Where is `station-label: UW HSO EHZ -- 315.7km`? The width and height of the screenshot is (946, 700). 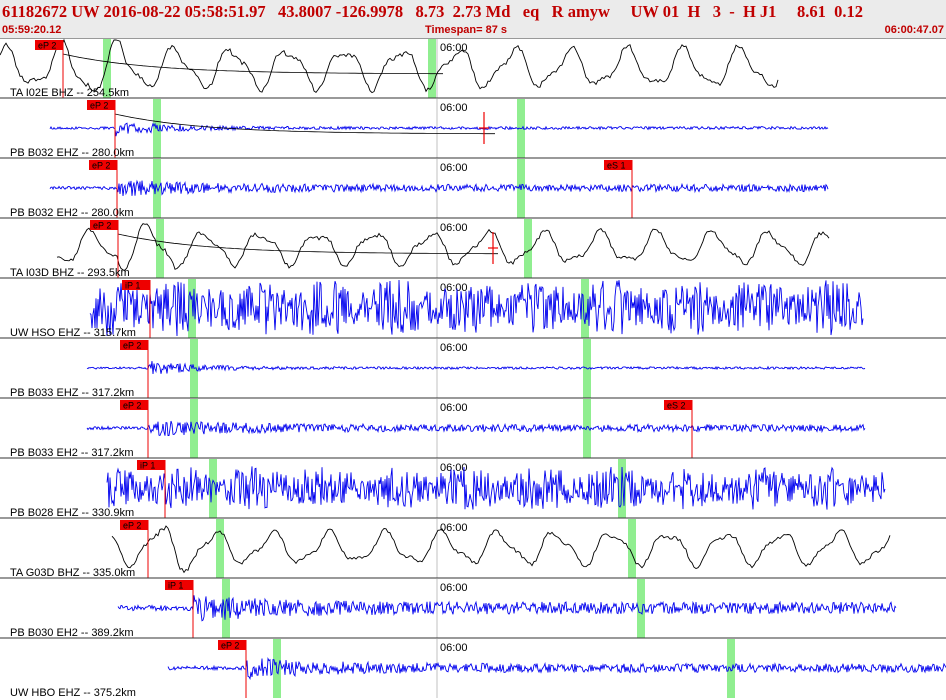
station-label: UW HSO EHZ -- 315.7km is located at coordinates (73, 333).